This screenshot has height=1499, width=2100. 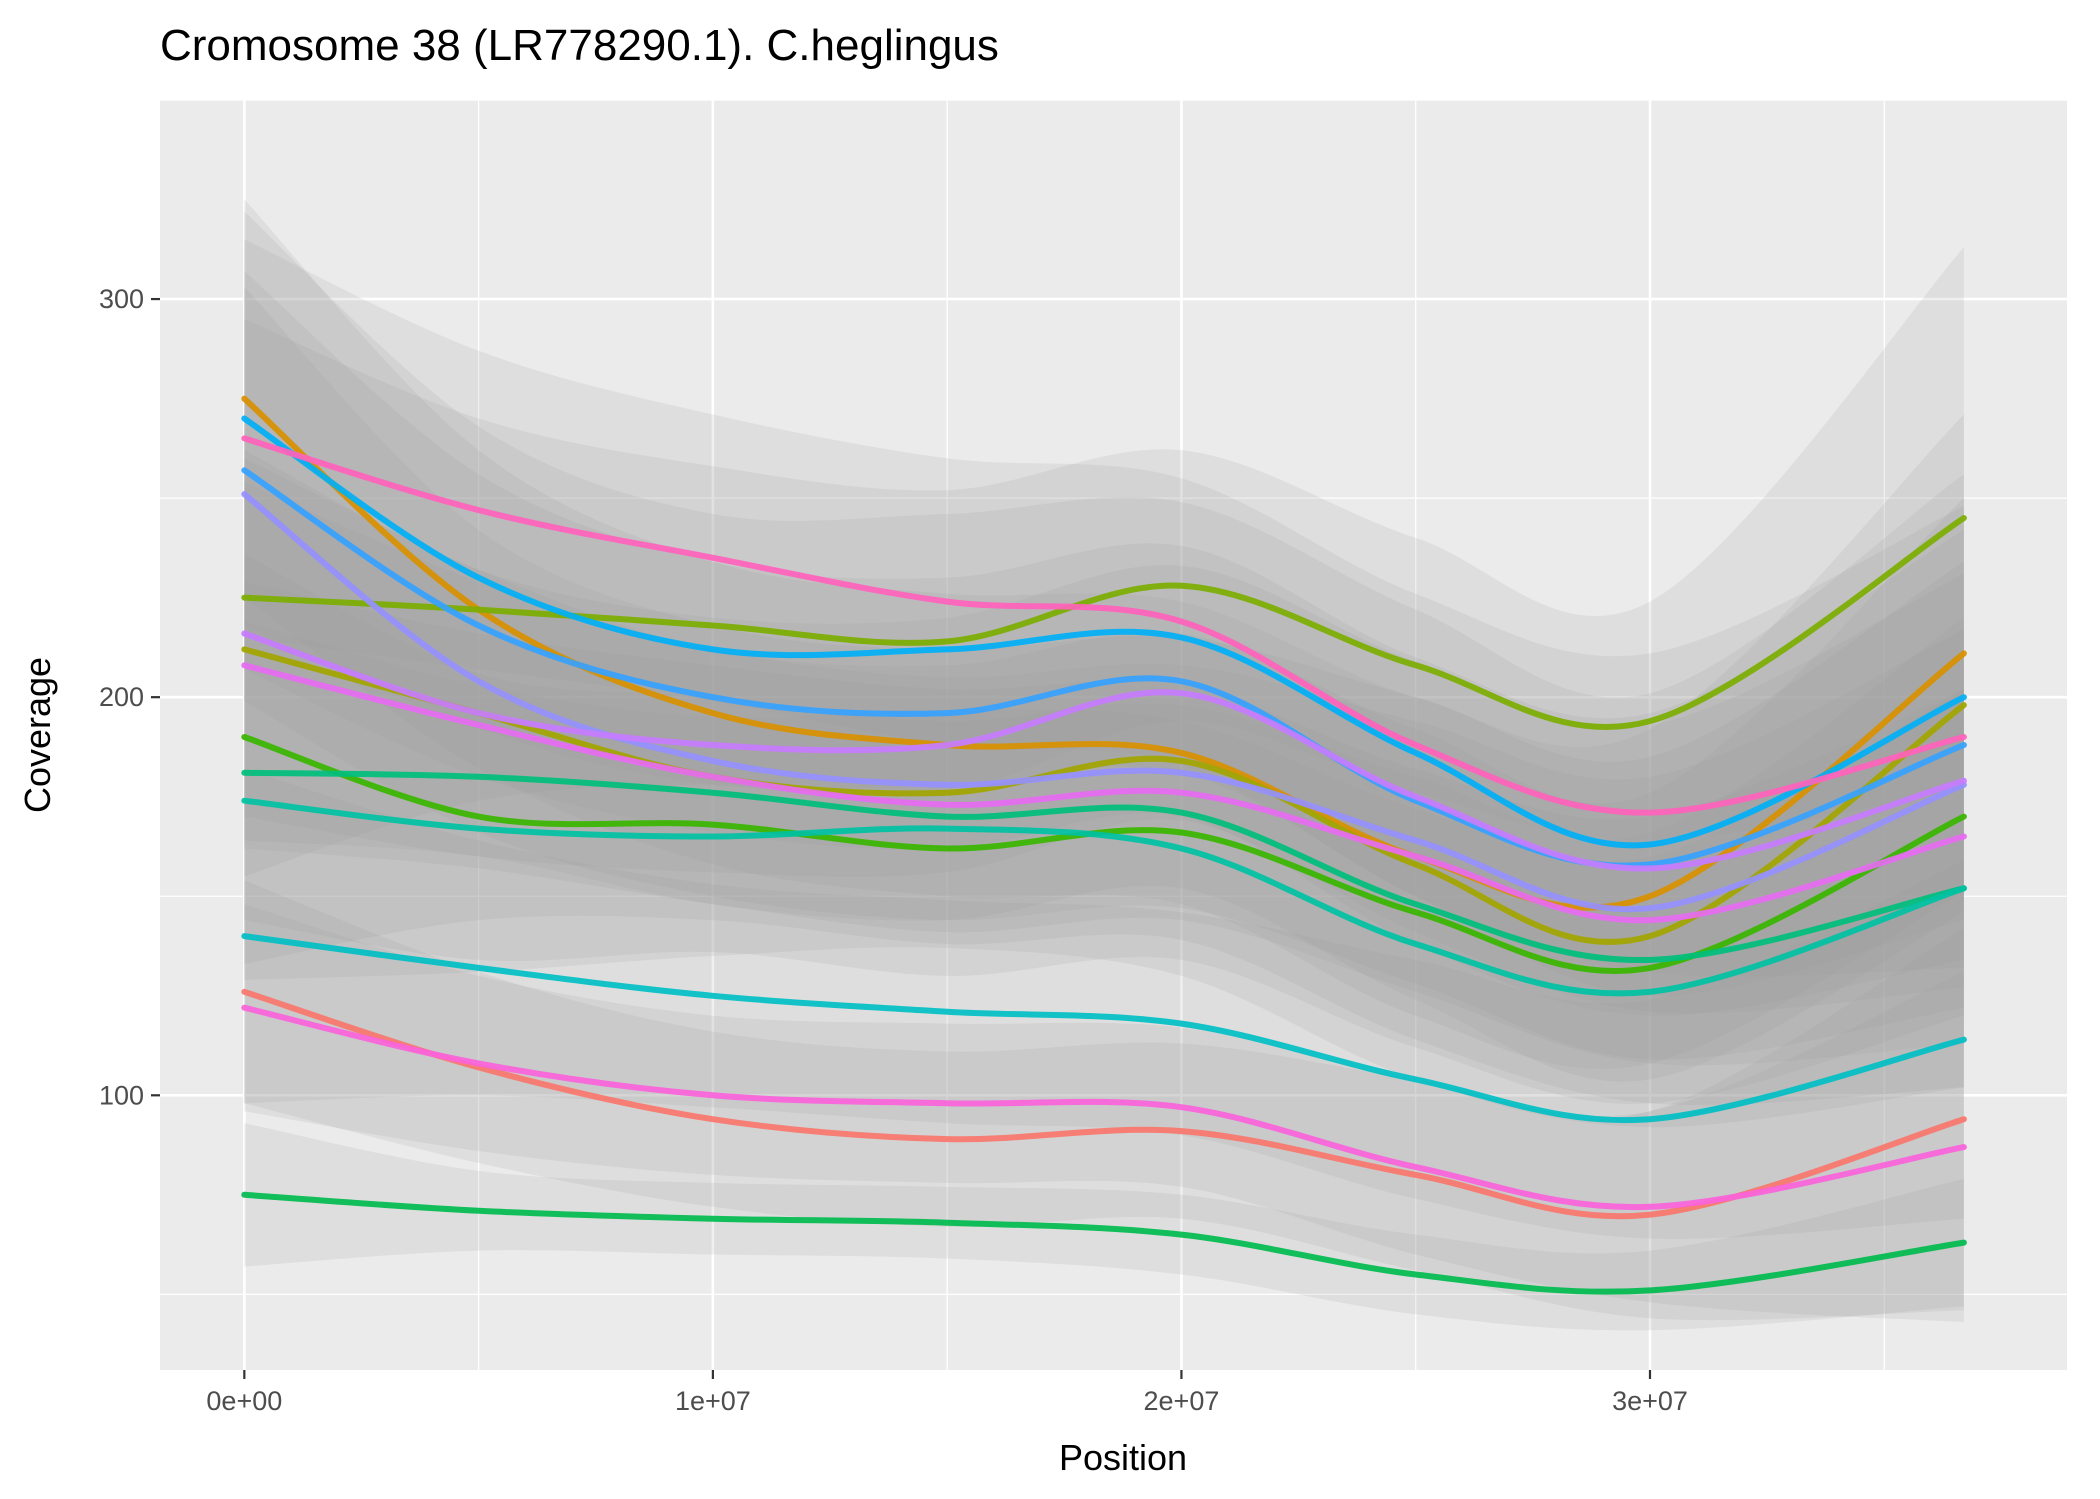 I want to click on x-tick-label: 3e+07, so click(x=1650, y=1401).